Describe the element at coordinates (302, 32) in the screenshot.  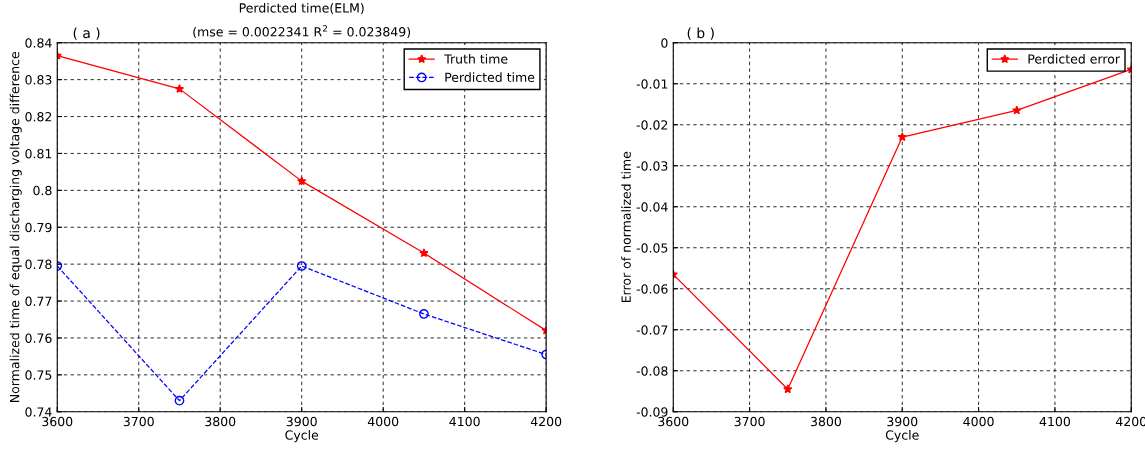
I see `chart-subtitle: (mse = 0.0022341 R$^{2}$ = 0.023849)` at that location.